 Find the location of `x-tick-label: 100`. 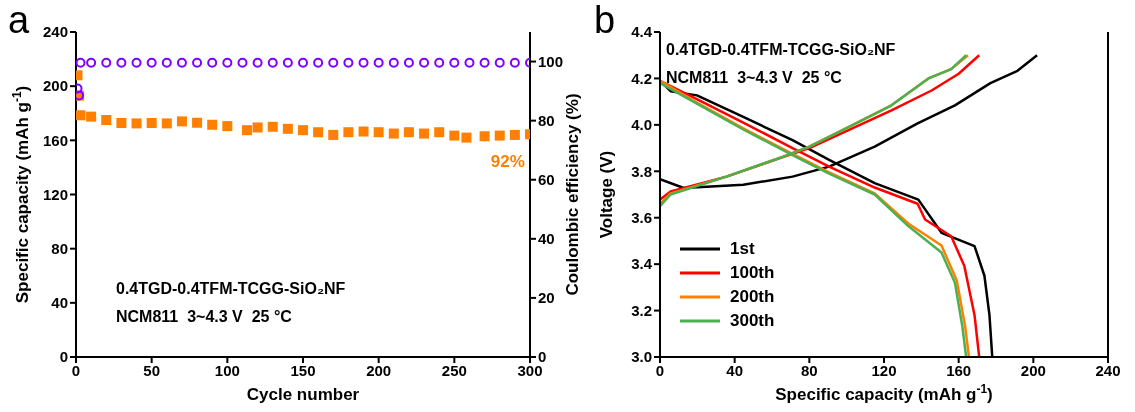

x-tick-label: 100 is located at coordinates (227, 370).